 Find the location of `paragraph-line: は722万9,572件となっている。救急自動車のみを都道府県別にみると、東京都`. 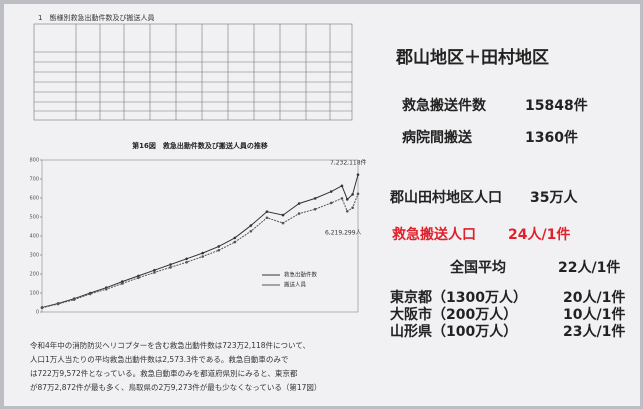

paragraph-line: は722万9,572件となっている。救急自動車のみを都道府県別にみると、東京都 is located at coordinates (164, 373).